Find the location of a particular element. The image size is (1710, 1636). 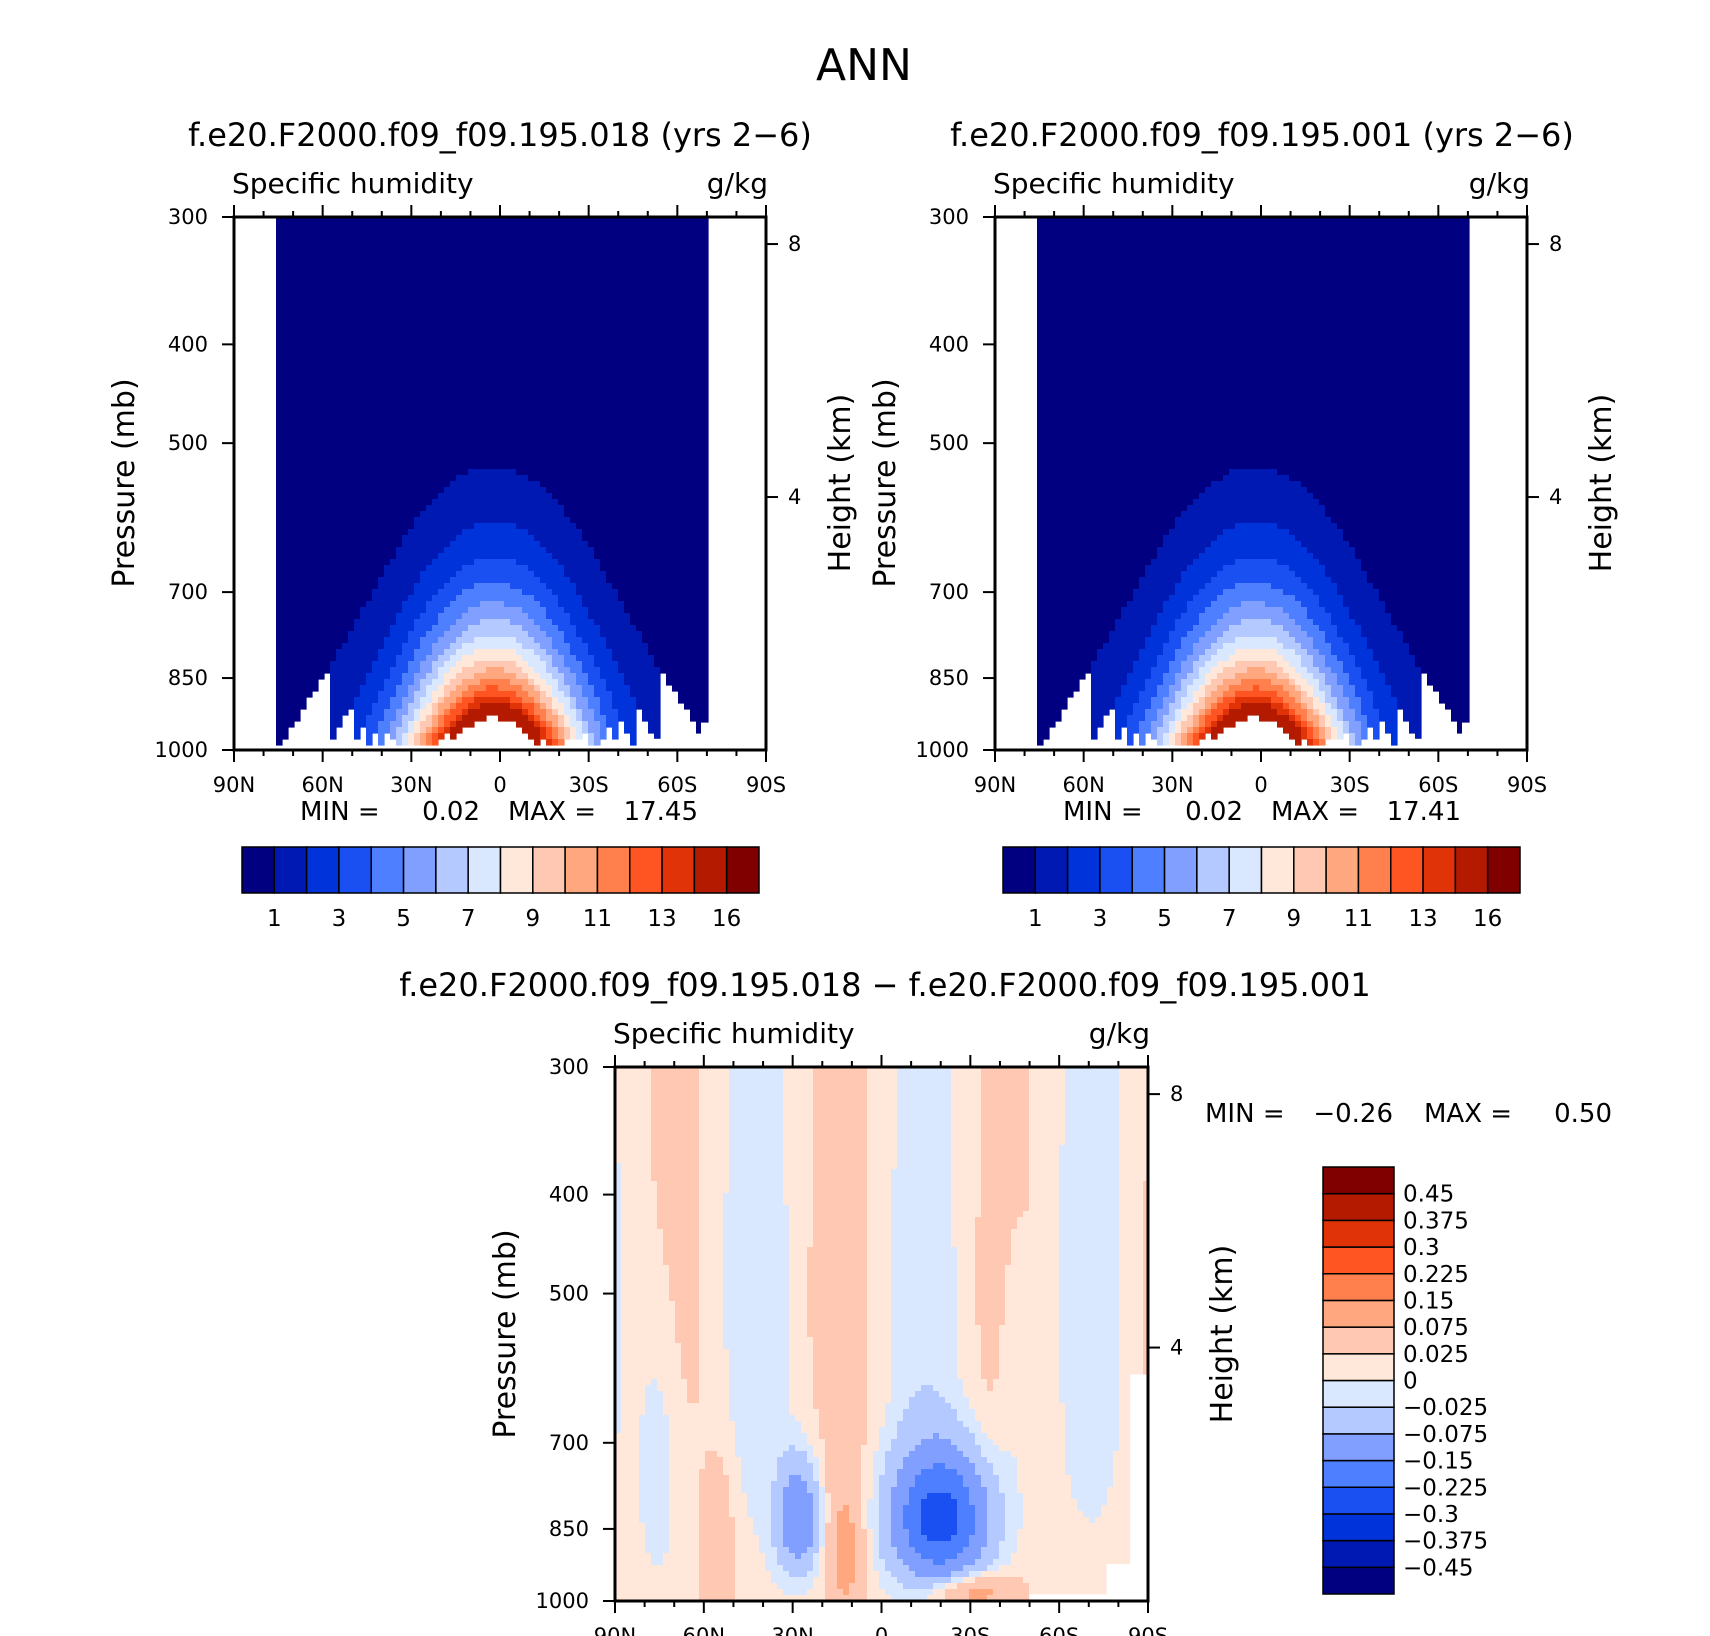

panel-1-axes: 90N 60N 30N 0 30S 60S 90S 300 400 500 700 850 1000 8 4 is located at coordinates (478, 501).